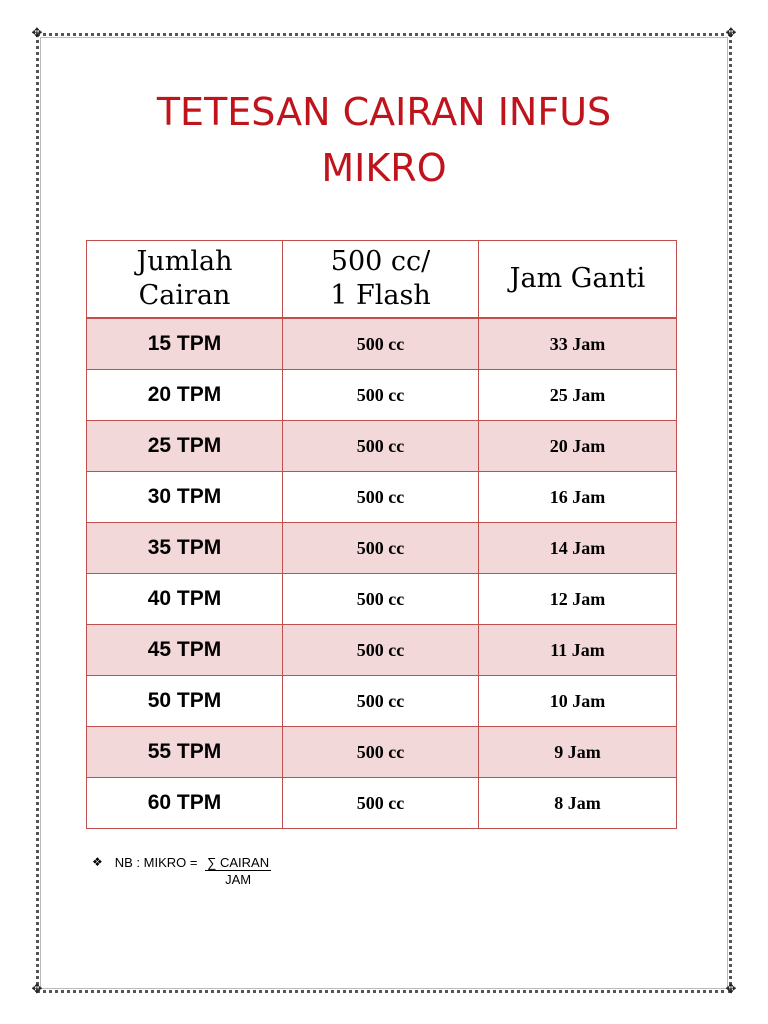 This screenshot has width=768, height=1024. What do you see at coordinates (577, 752) in the screenshot?
I see `hours-cell: 9 Jam` at bounding box center [577, 752].